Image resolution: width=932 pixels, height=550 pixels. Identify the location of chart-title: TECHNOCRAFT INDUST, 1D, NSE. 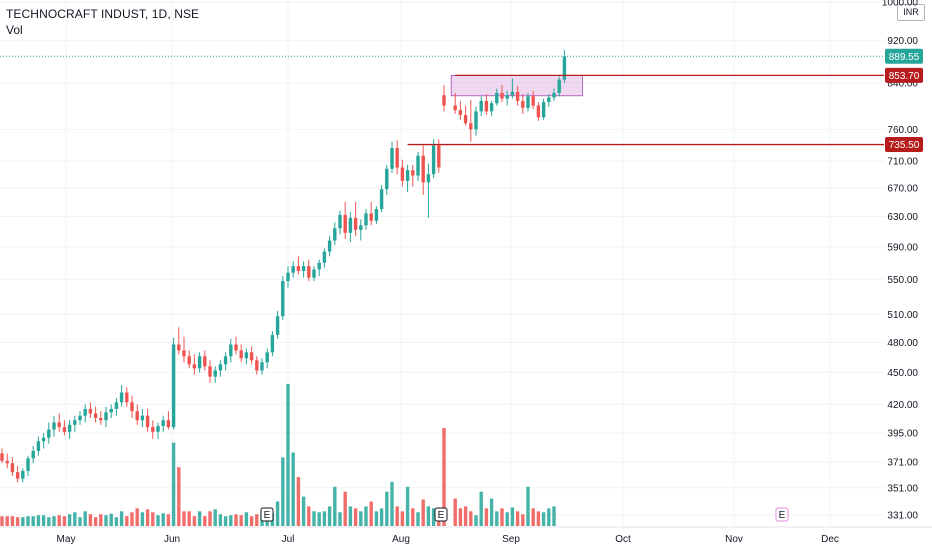
(103, 14).